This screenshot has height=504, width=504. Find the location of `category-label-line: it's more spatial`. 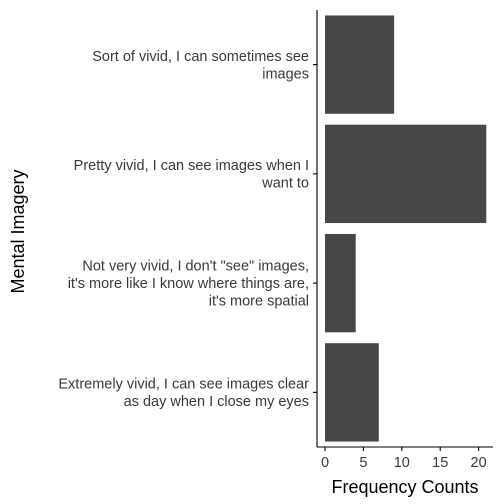

category-label-line: it's more spatial is located at coordinates (259, 302).